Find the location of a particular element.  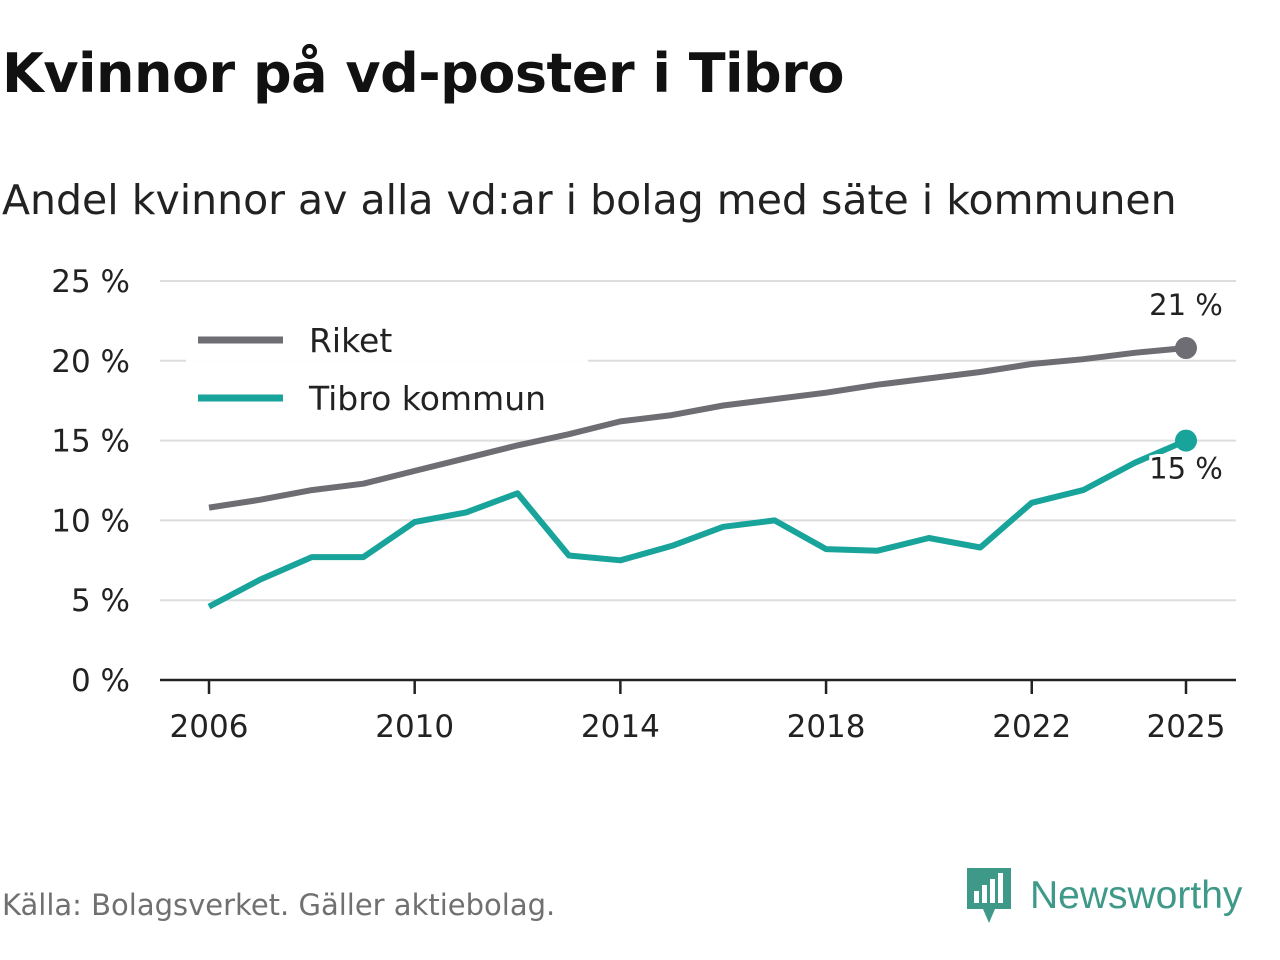

riket-line is located at coordinates (697, 428).